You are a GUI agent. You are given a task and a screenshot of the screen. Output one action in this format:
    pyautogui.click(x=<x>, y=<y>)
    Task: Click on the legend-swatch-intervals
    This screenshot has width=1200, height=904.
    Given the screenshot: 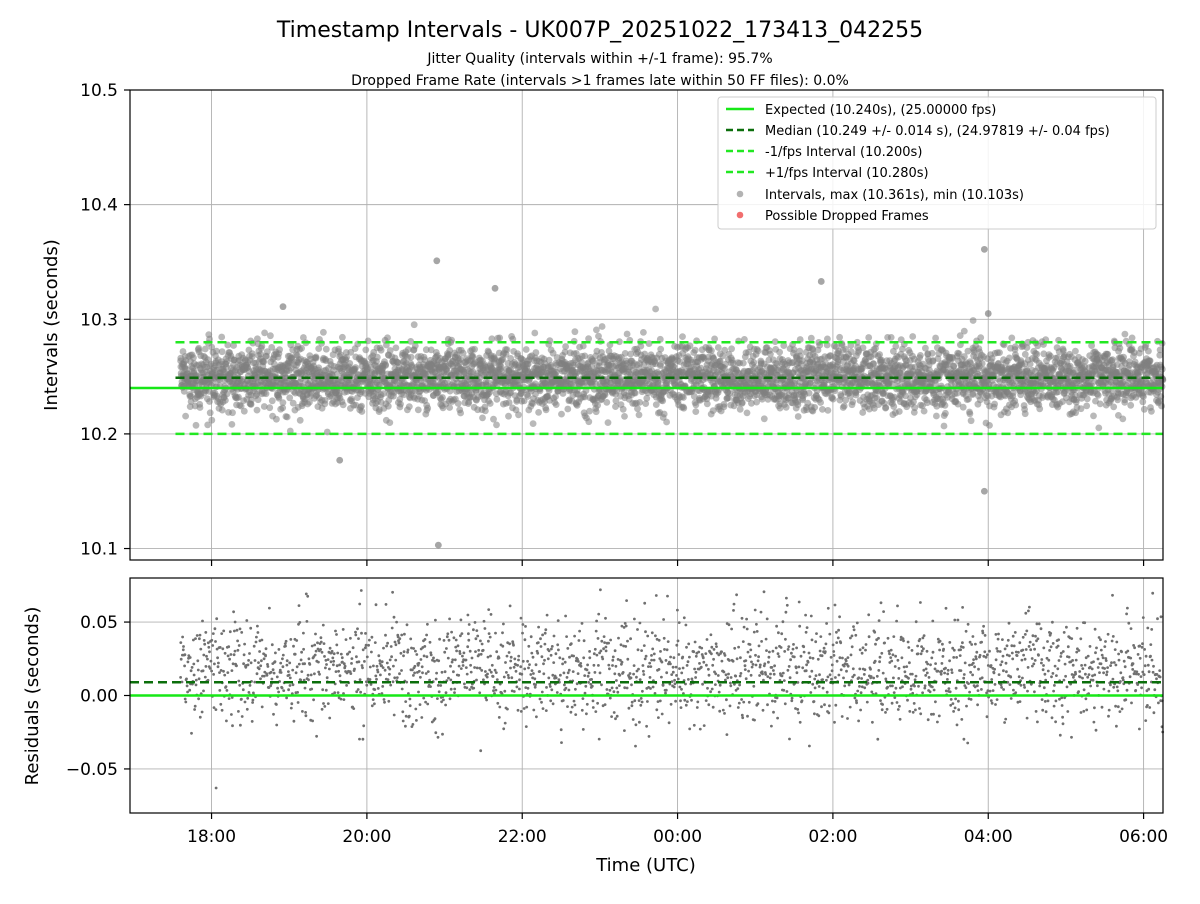 What is the action you would take?
    pyautogui.click(x=740, y=194)
    